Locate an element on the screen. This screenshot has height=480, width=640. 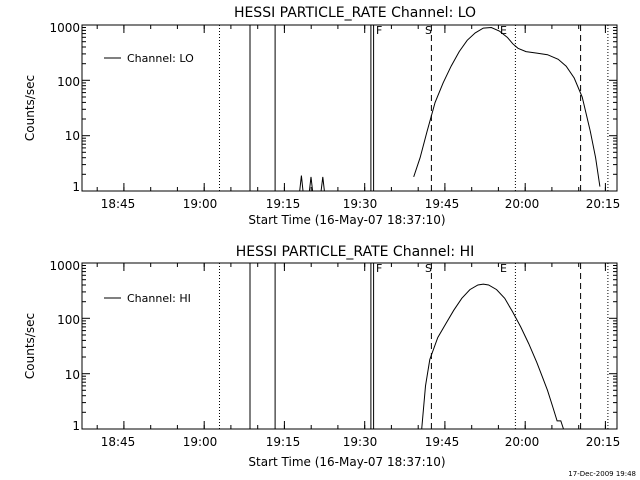
marker-e-hi: E is located at coordinates (503, 268).